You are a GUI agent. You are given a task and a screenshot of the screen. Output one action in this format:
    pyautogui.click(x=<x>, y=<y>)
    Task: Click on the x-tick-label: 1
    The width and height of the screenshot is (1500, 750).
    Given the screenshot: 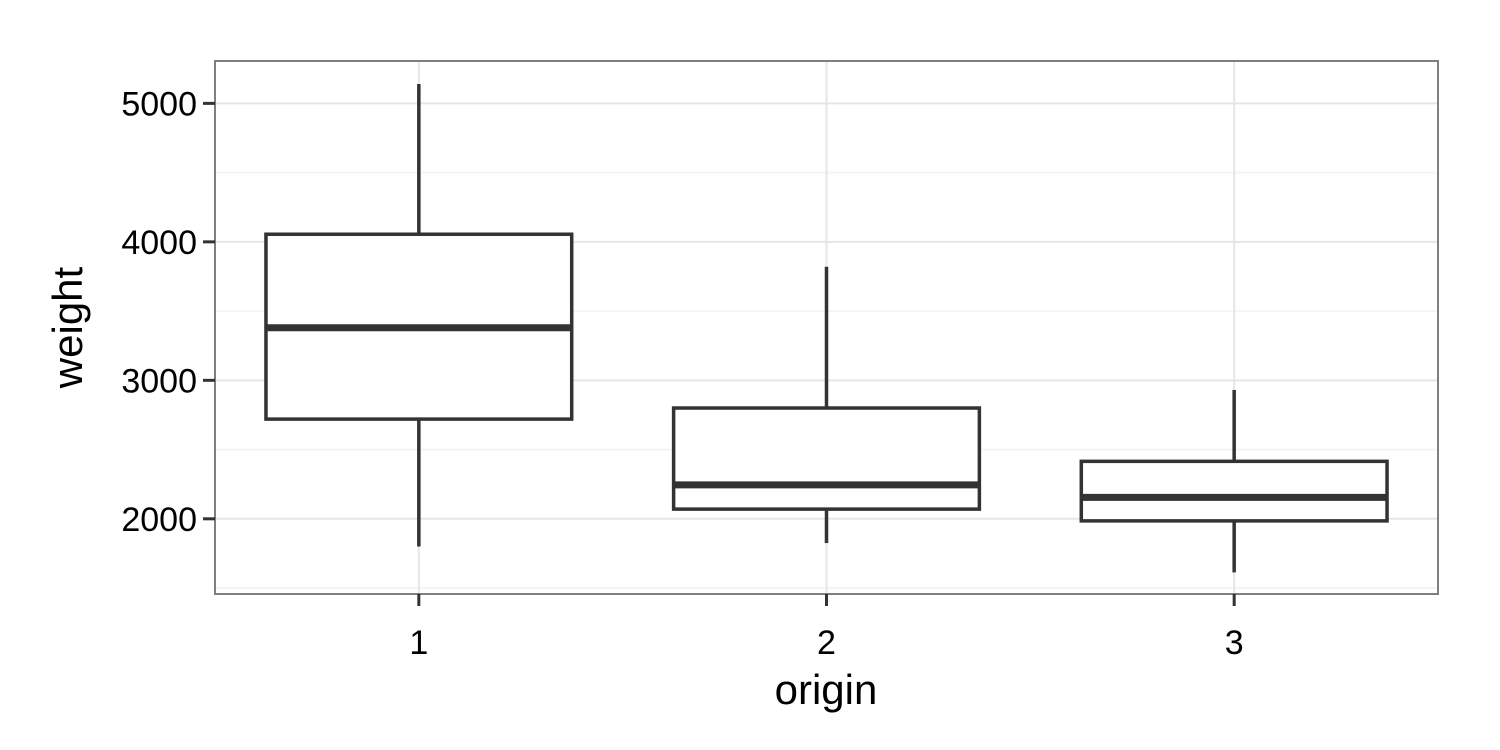 What is the action you would take?
    pyautogui.click(x=418, y=643)
    